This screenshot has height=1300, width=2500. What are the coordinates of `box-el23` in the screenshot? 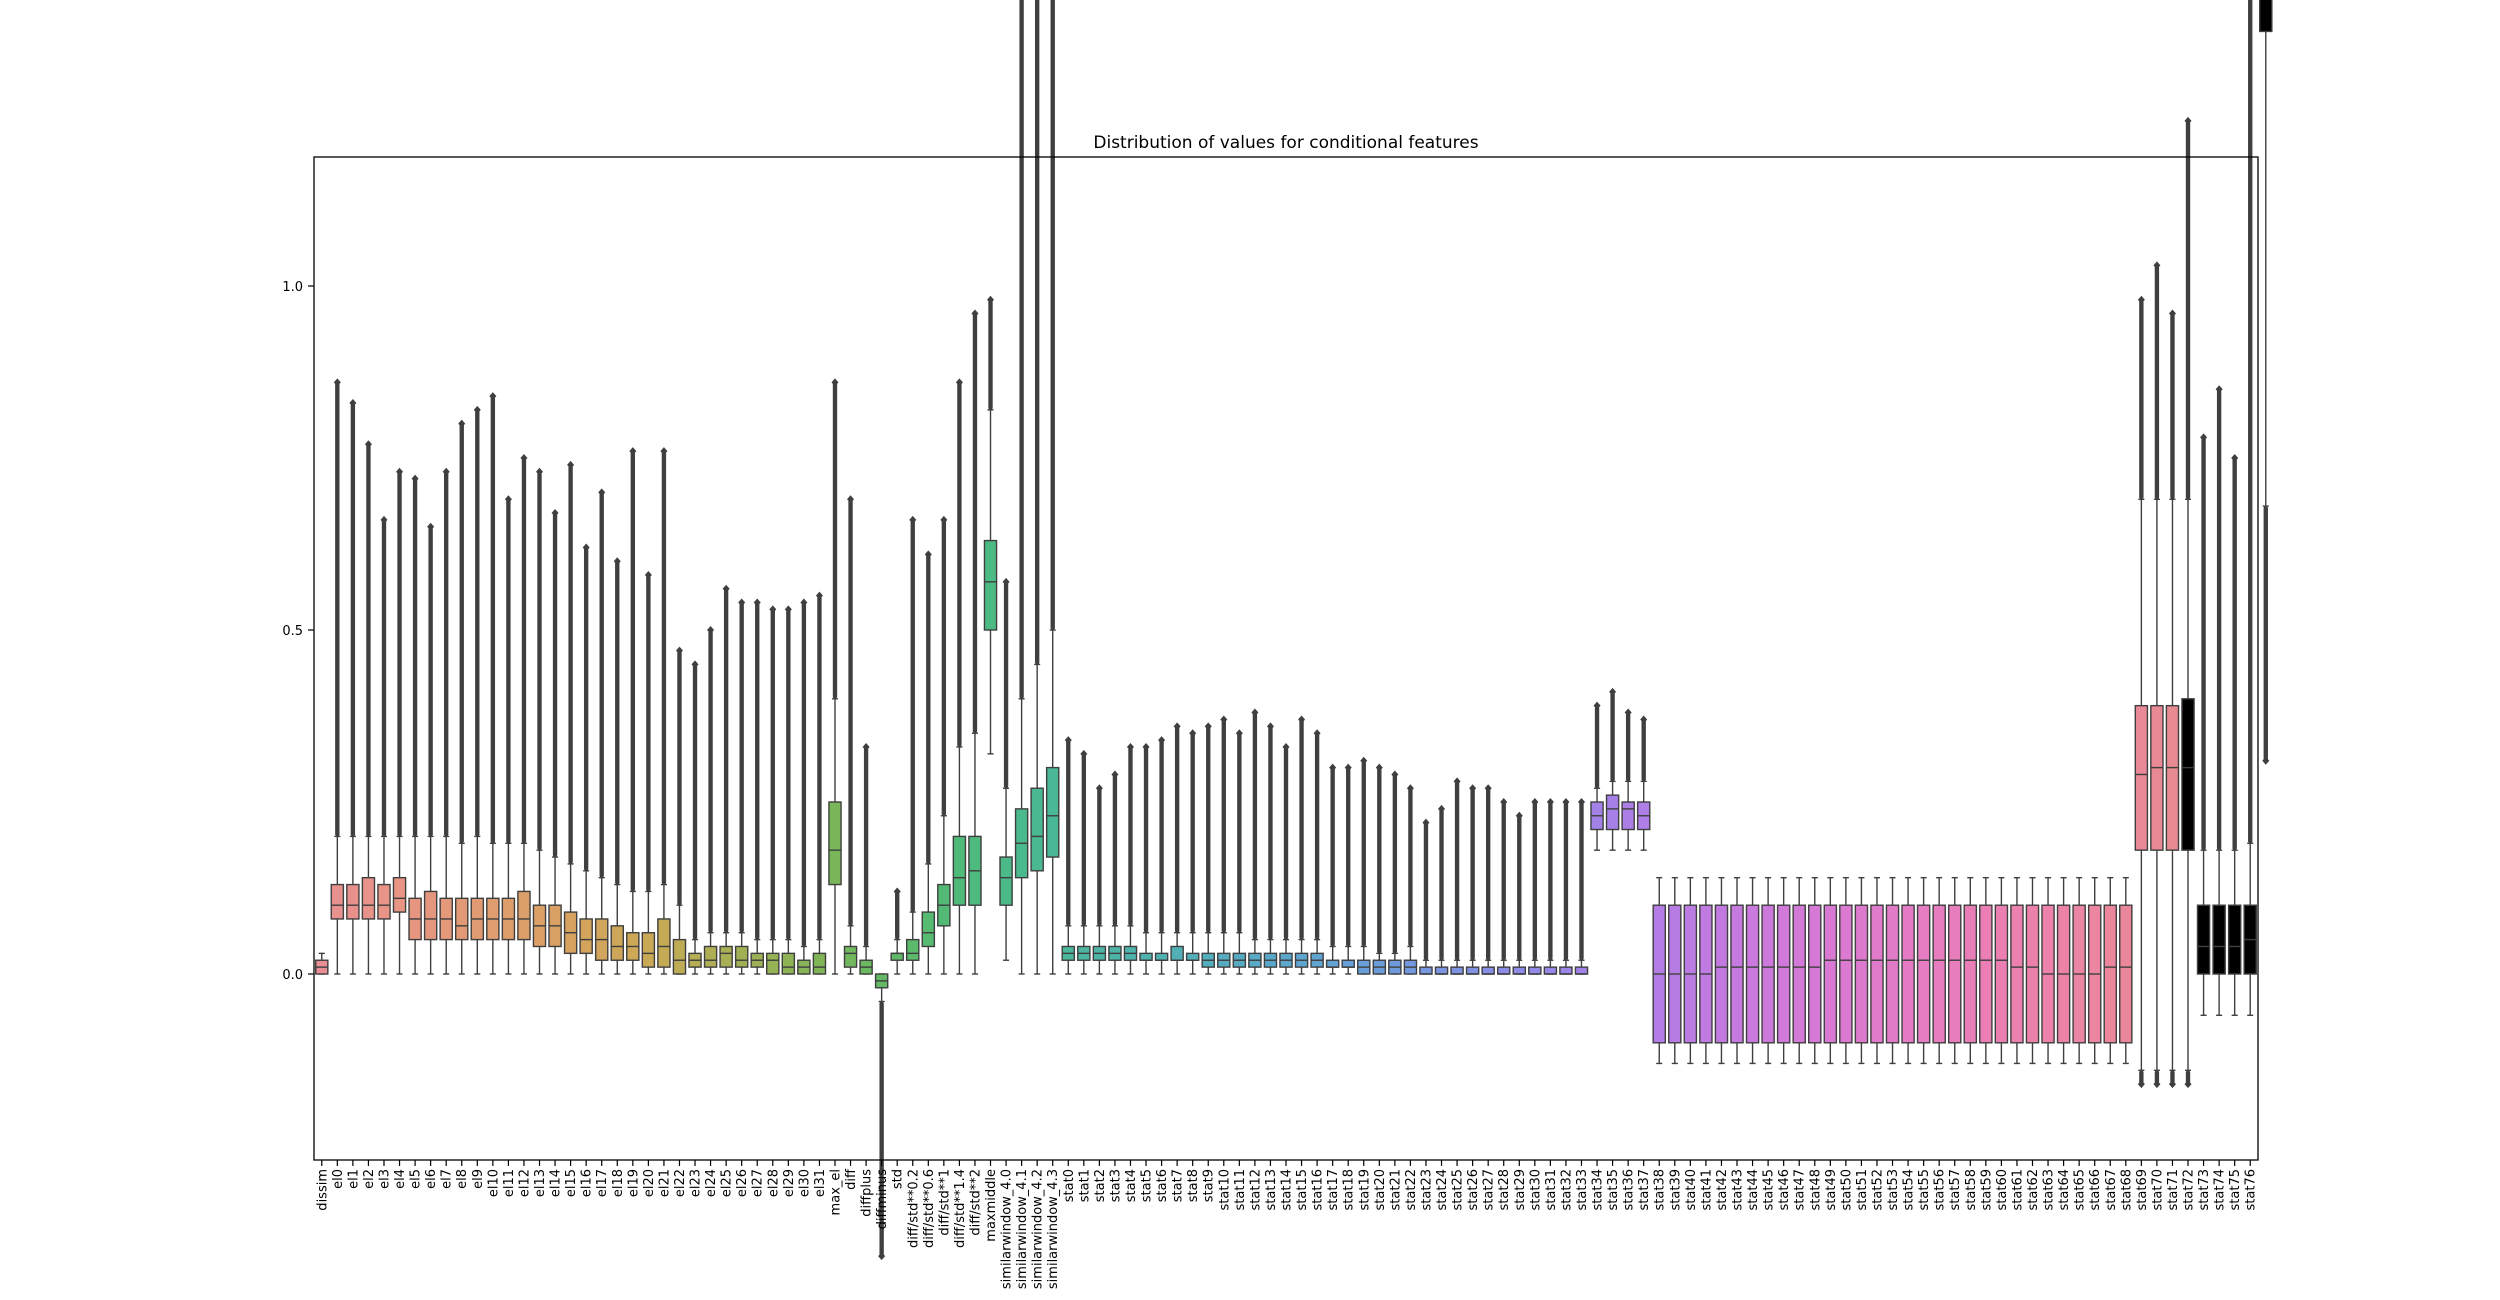 It's located at (695, 817).